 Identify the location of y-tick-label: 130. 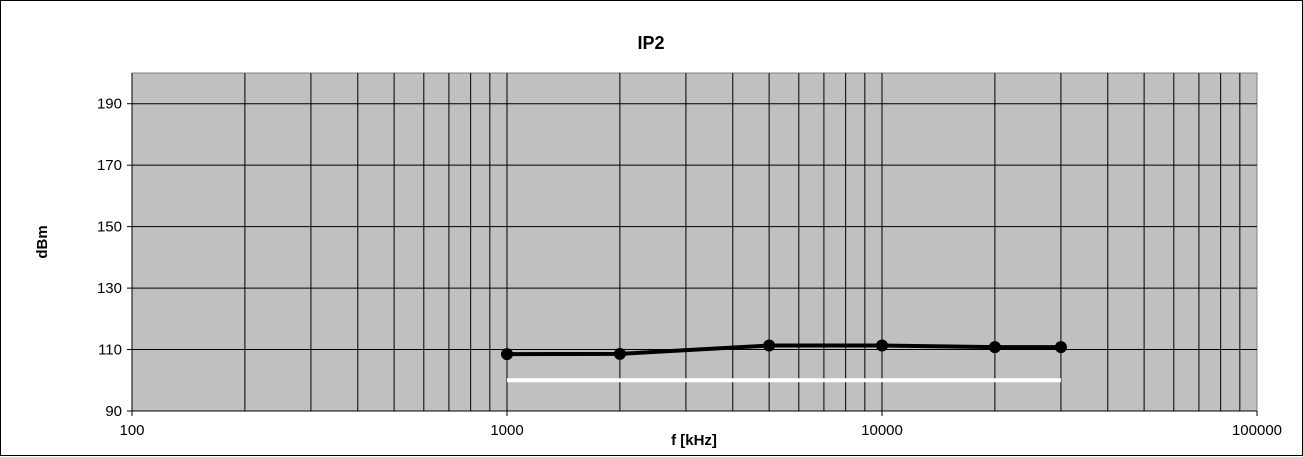
(109, 288).